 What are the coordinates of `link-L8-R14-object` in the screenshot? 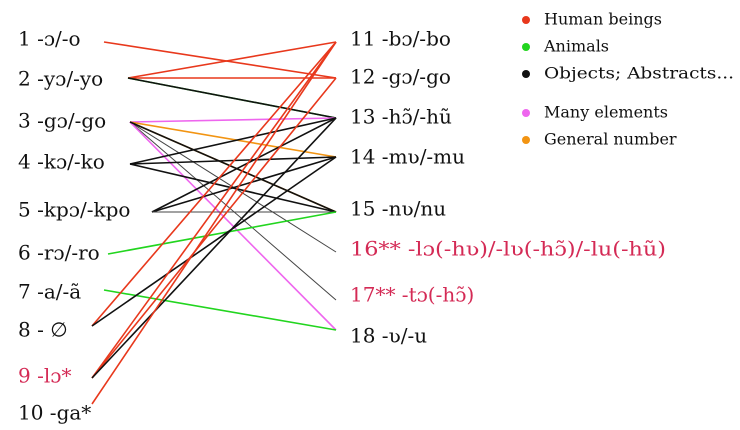 It's located at (214, 241).